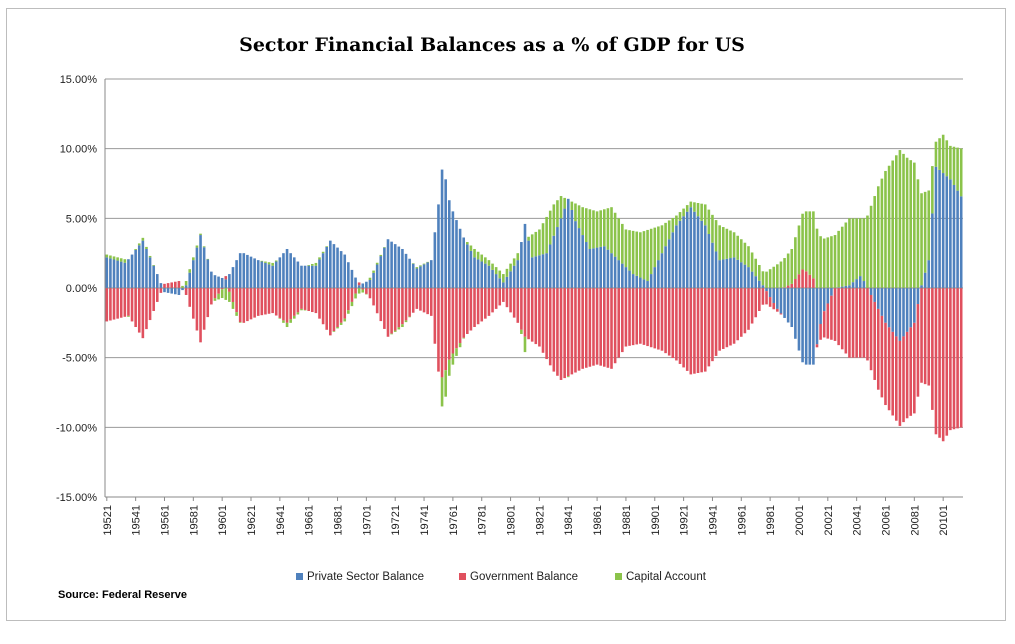  What do you see at coordinates (367, 520) in the screenshot?
I see `x-tick-label: 19701` at bounding box center [367, 520].